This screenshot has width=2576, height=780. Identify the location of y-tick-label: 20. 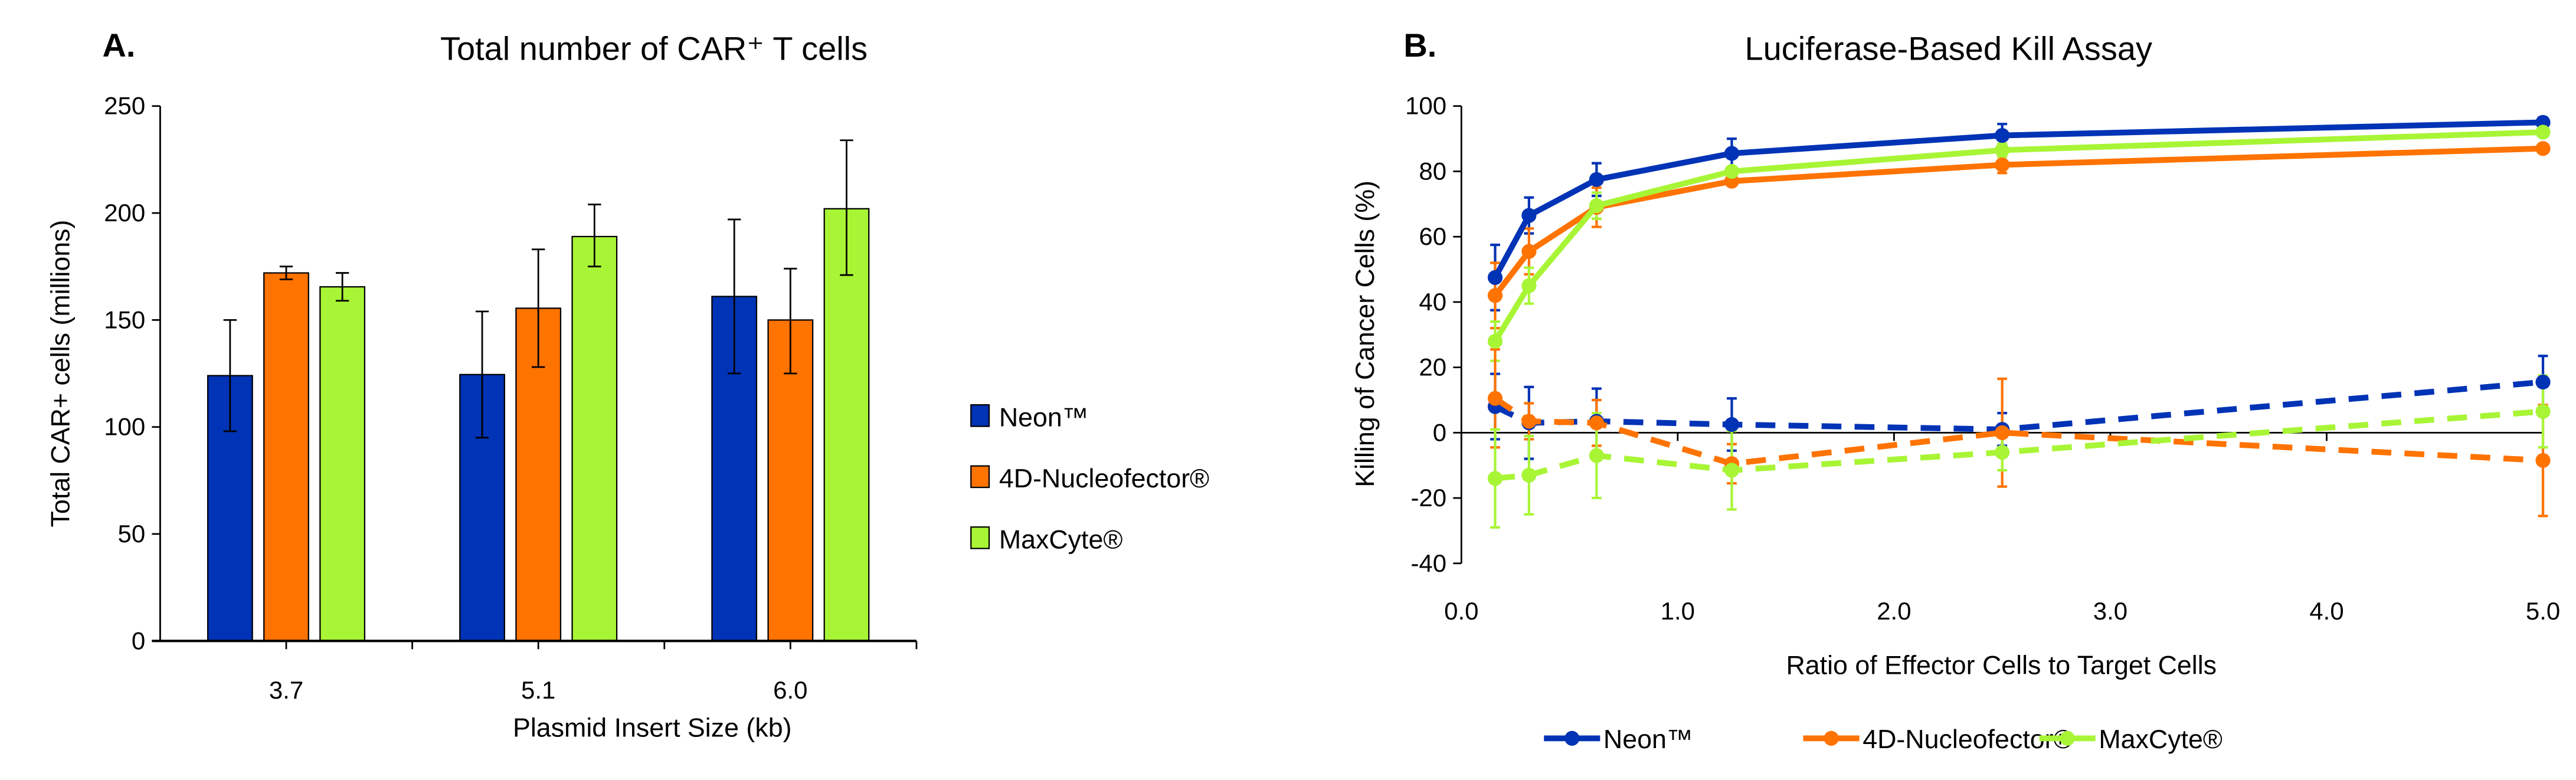
(1433, 367).